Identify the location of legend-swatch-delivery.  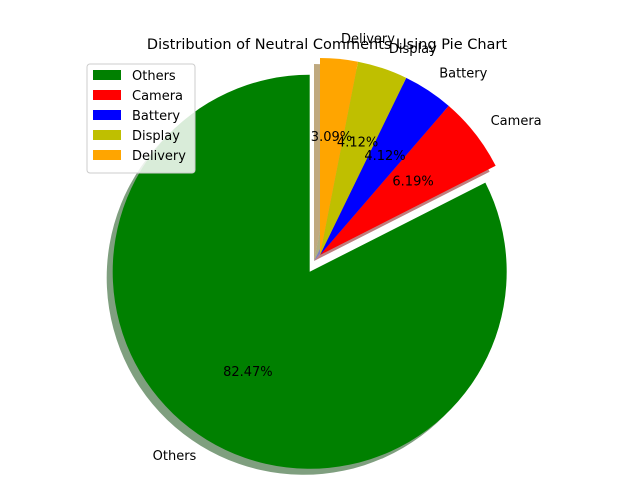
(107, 155).